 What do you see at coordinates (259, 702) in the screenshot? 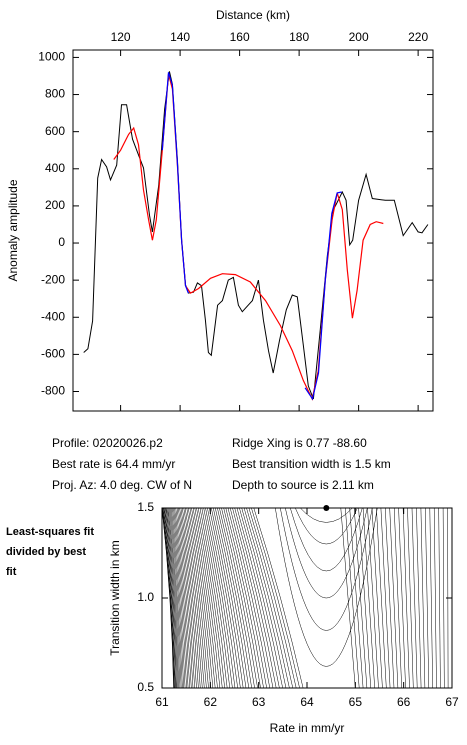
I see `x-tick-label: 63` at bounding box center [259, 702].